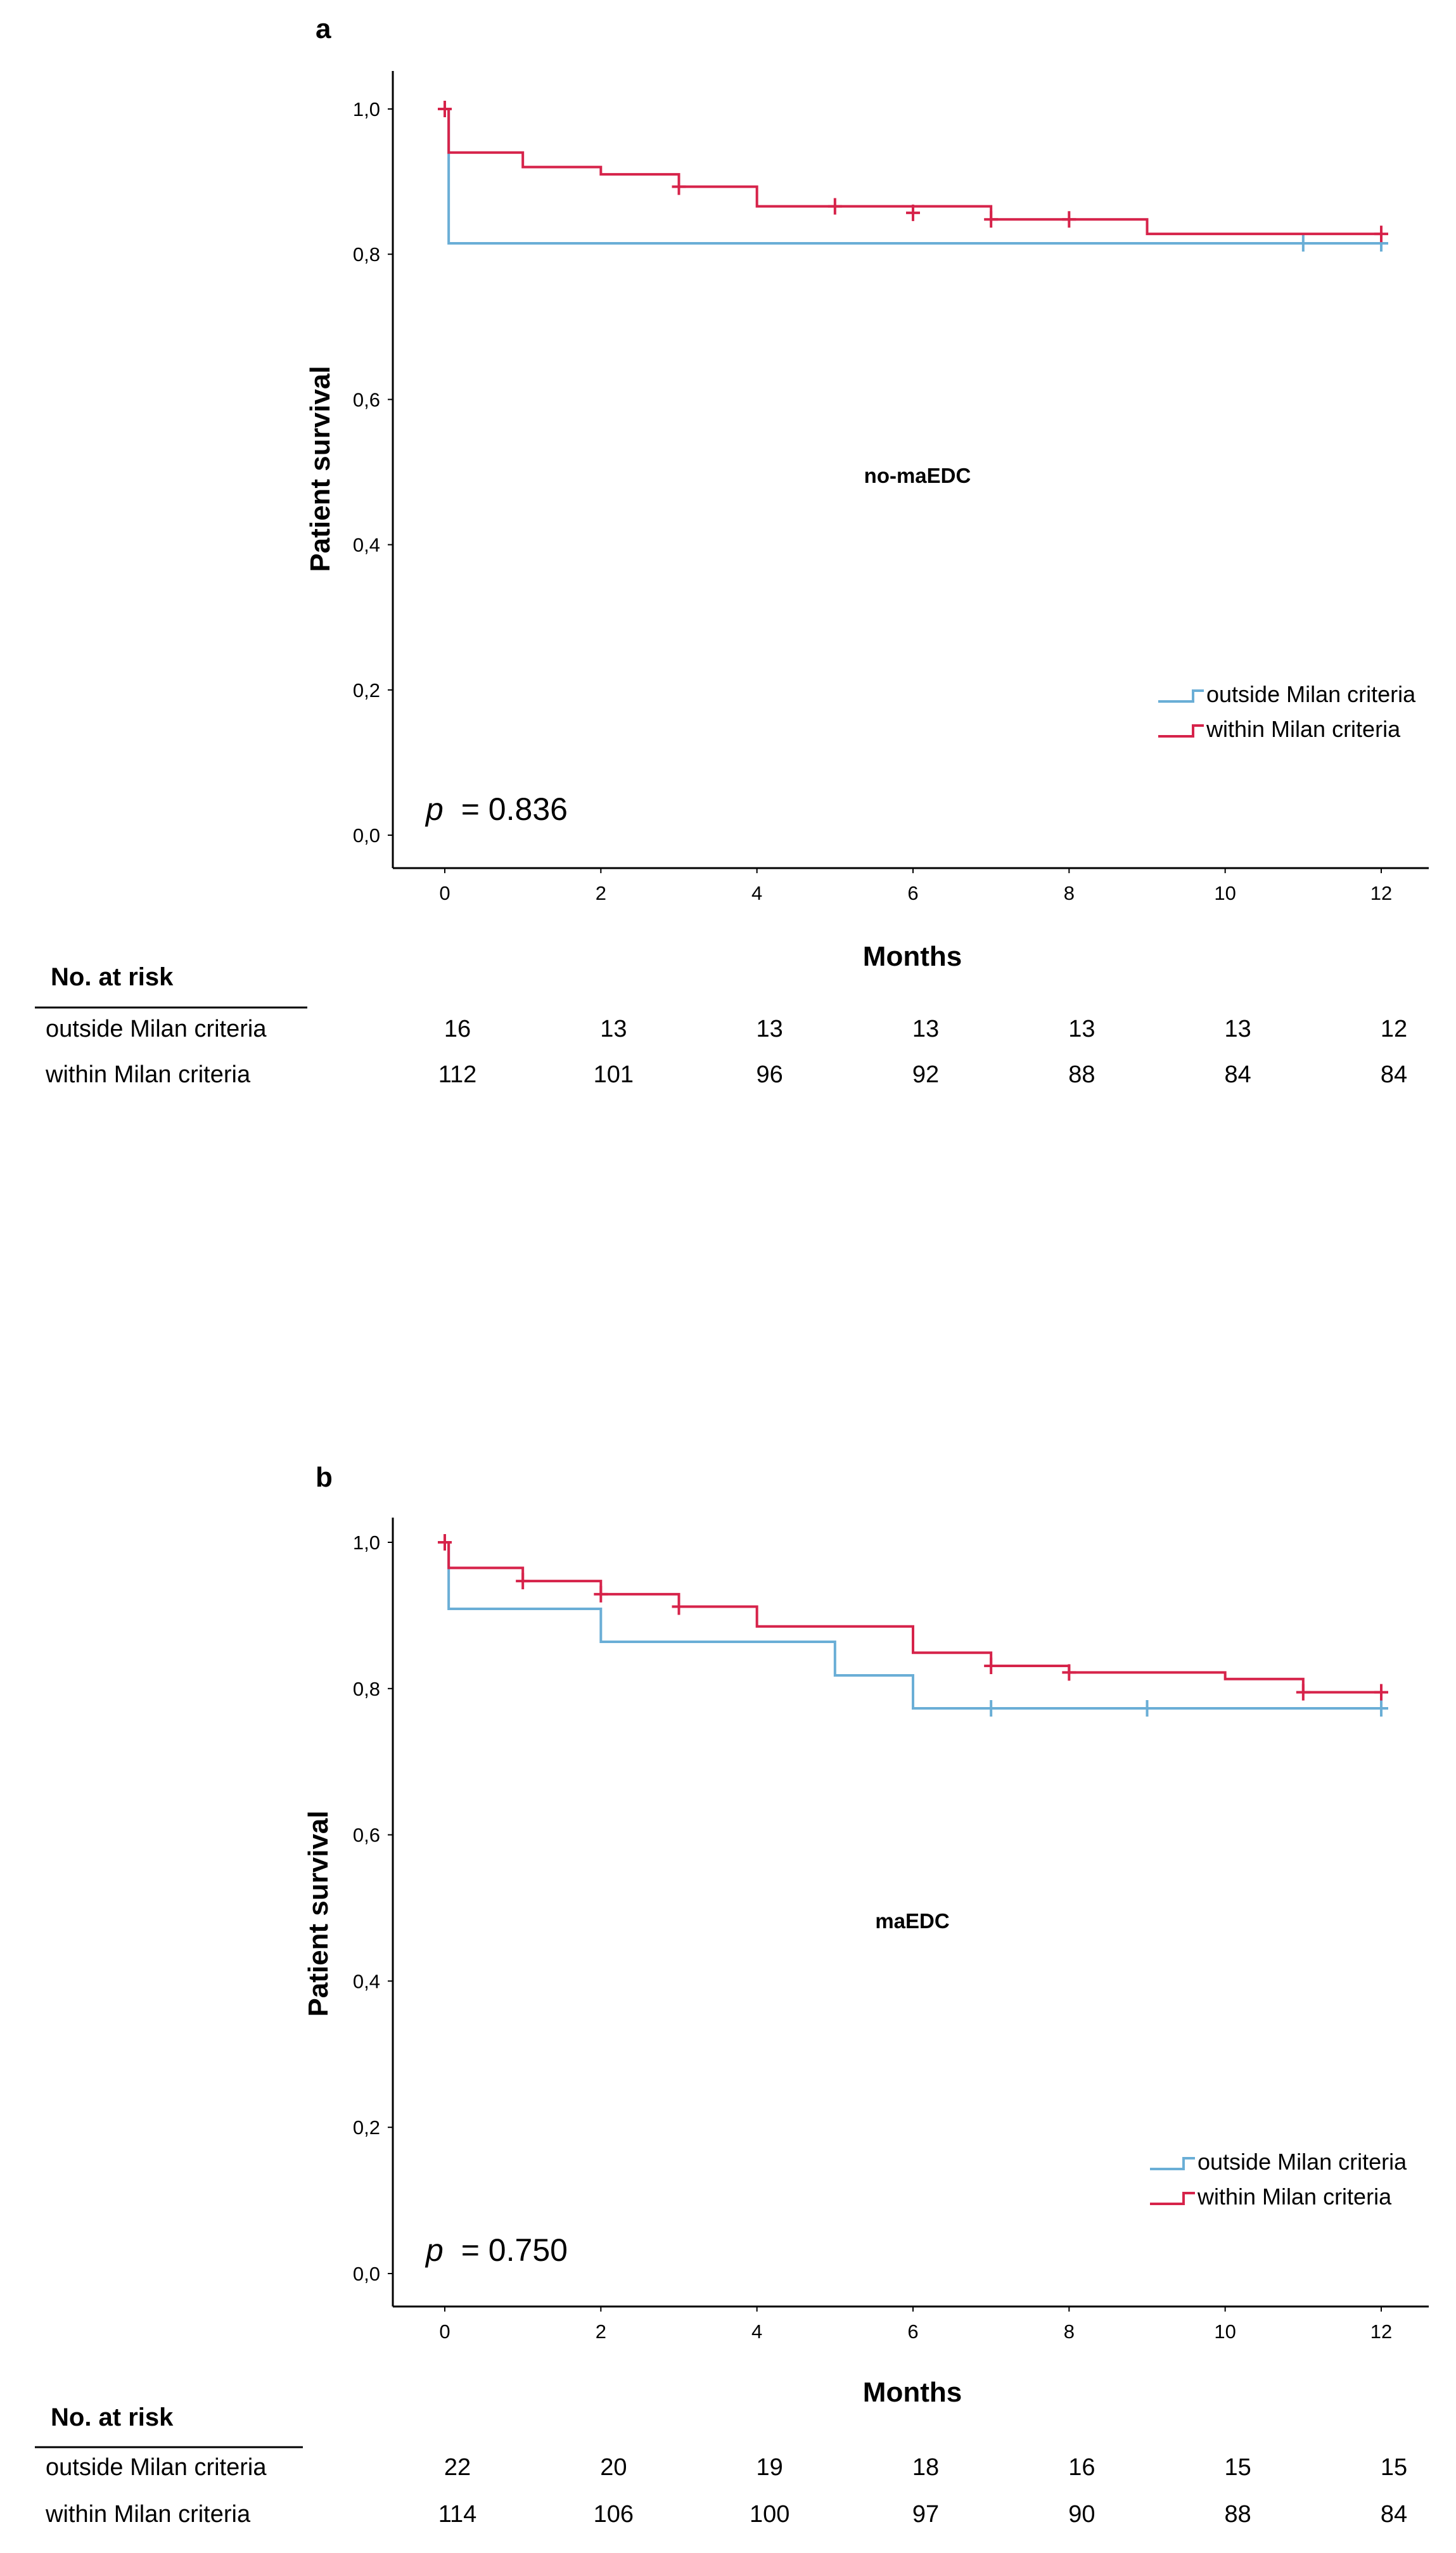 This screenshot has width=1456, height=2553. I want to click on panel-a-risk-table-header: No. at risk, so click(112, 977).